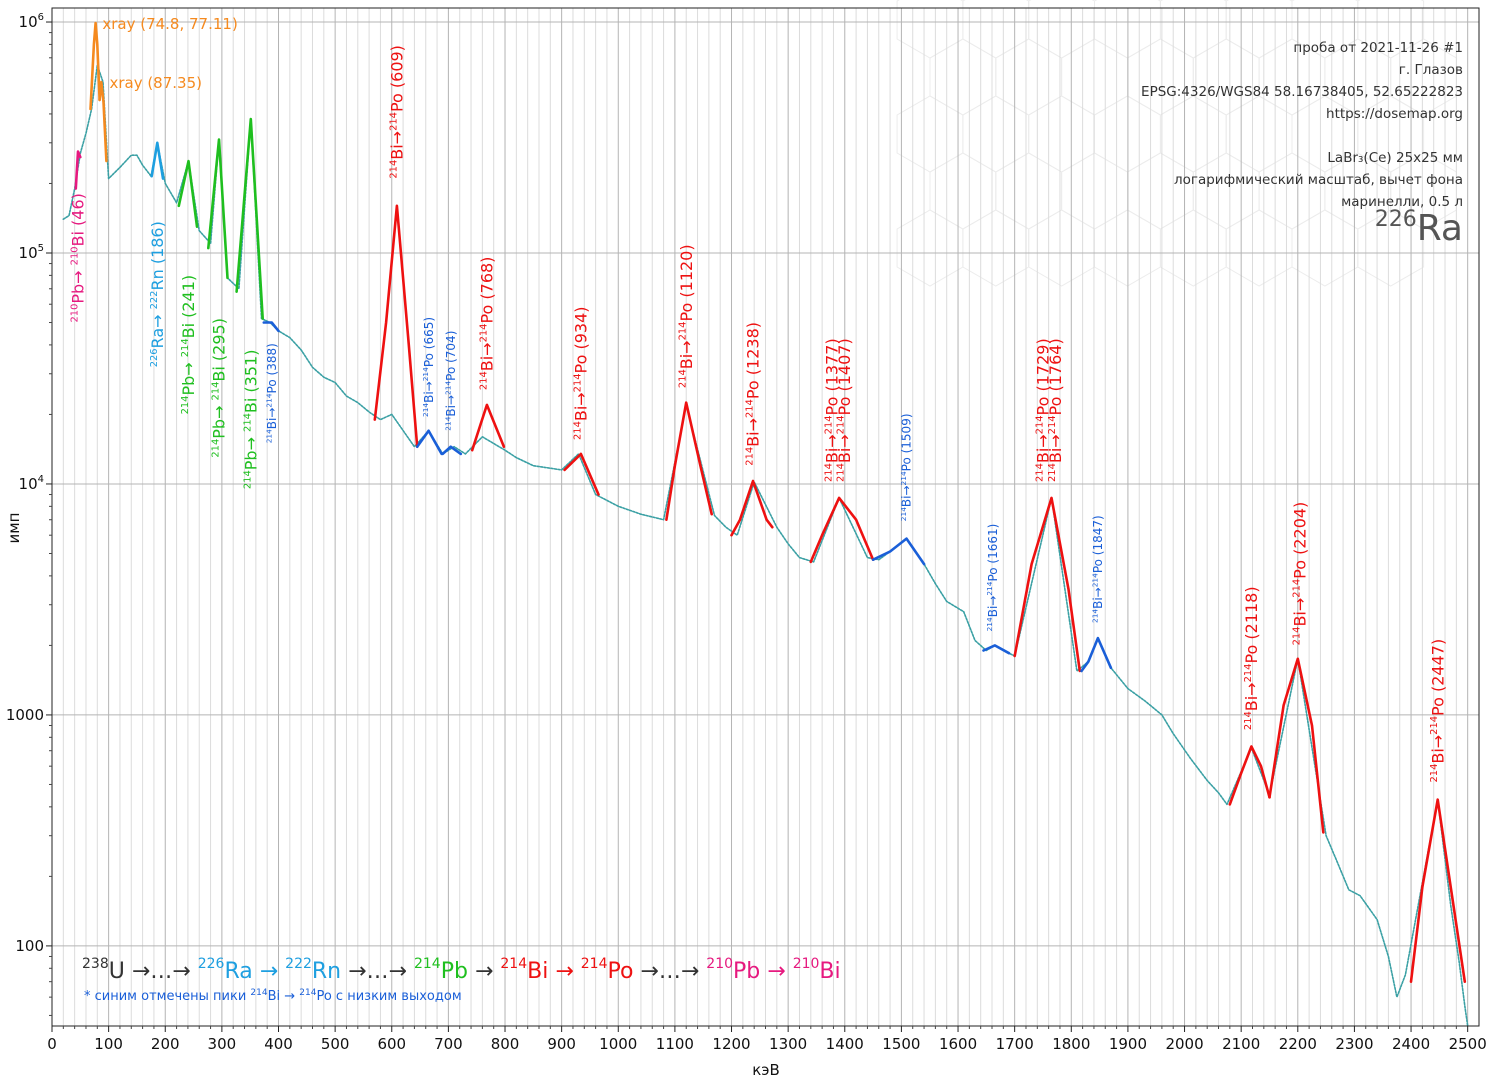 This screenshot has height=1080, width=1491. Describe the element at coordinates (249, 218) in the screenshot. I see `series-pb351` at that location.